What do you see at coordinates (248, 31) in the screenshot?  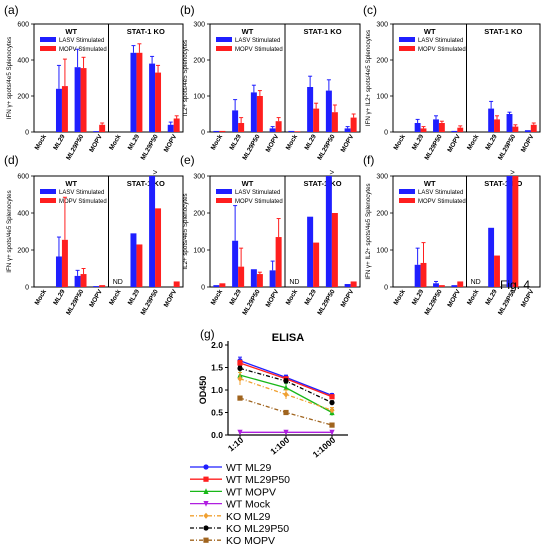 I see `group-label-wt-2: WT` at bounding box center [248, 31].